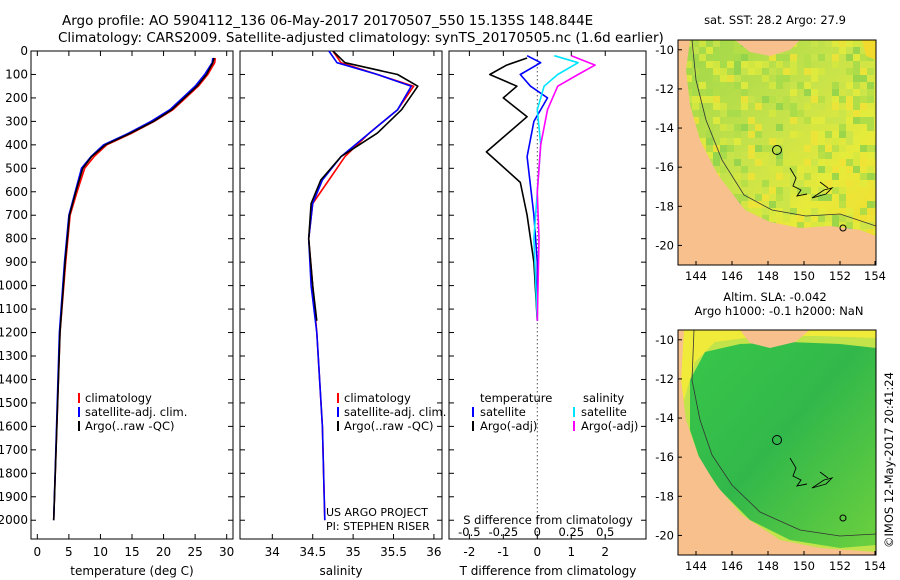 This screenshot has height=580, width=900. I want to click on sst-longitude-ticks: 144 146 148 150 152 154, so click(785, 272).